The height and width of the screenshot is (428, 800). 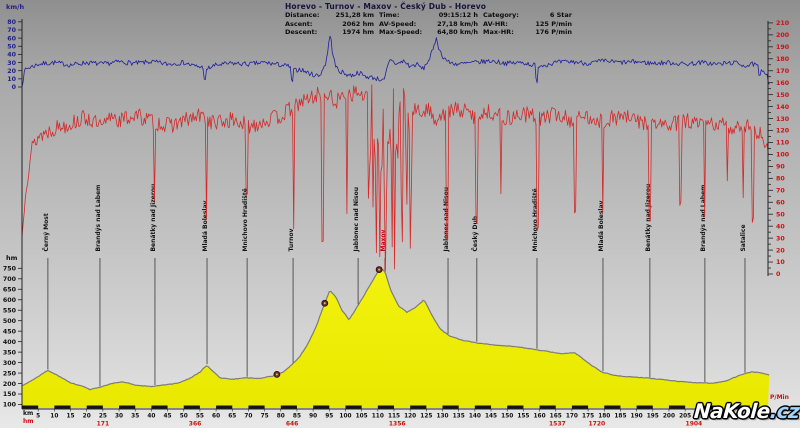 What do you see at coordinates (11, 38) in the screenshot?
I see `speed-axis-tick-label: 60` at bounding box center [11, 38].